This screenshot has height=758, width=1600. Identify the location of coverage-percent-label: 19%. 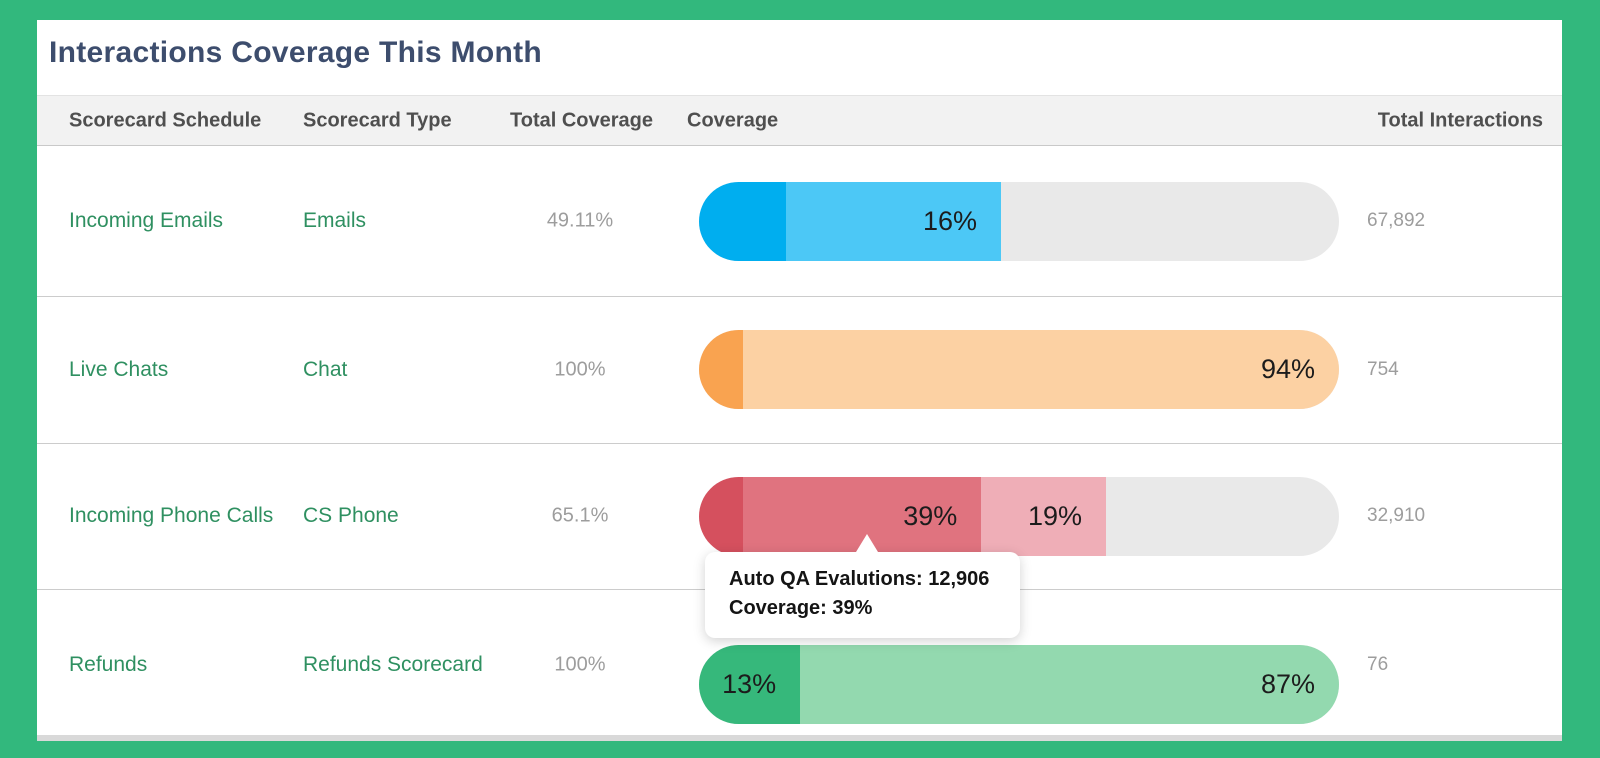
(1055, 516).